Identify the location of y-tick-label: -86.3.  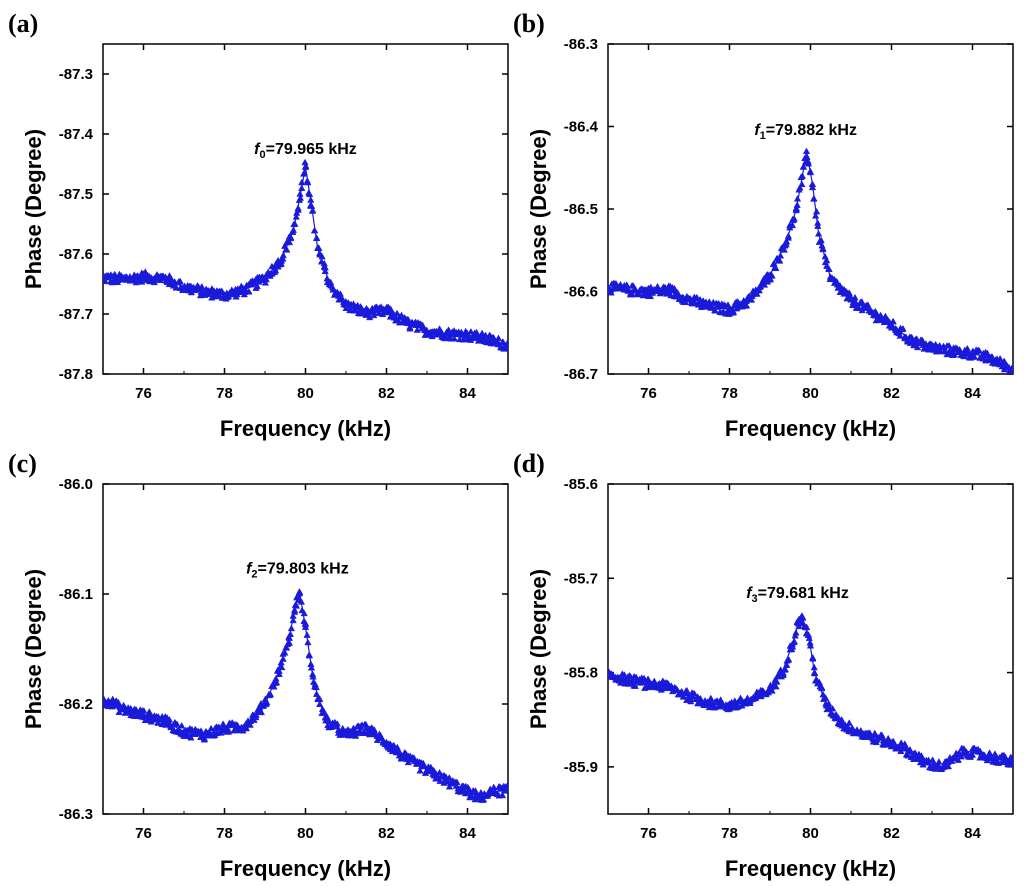
(581, 44).